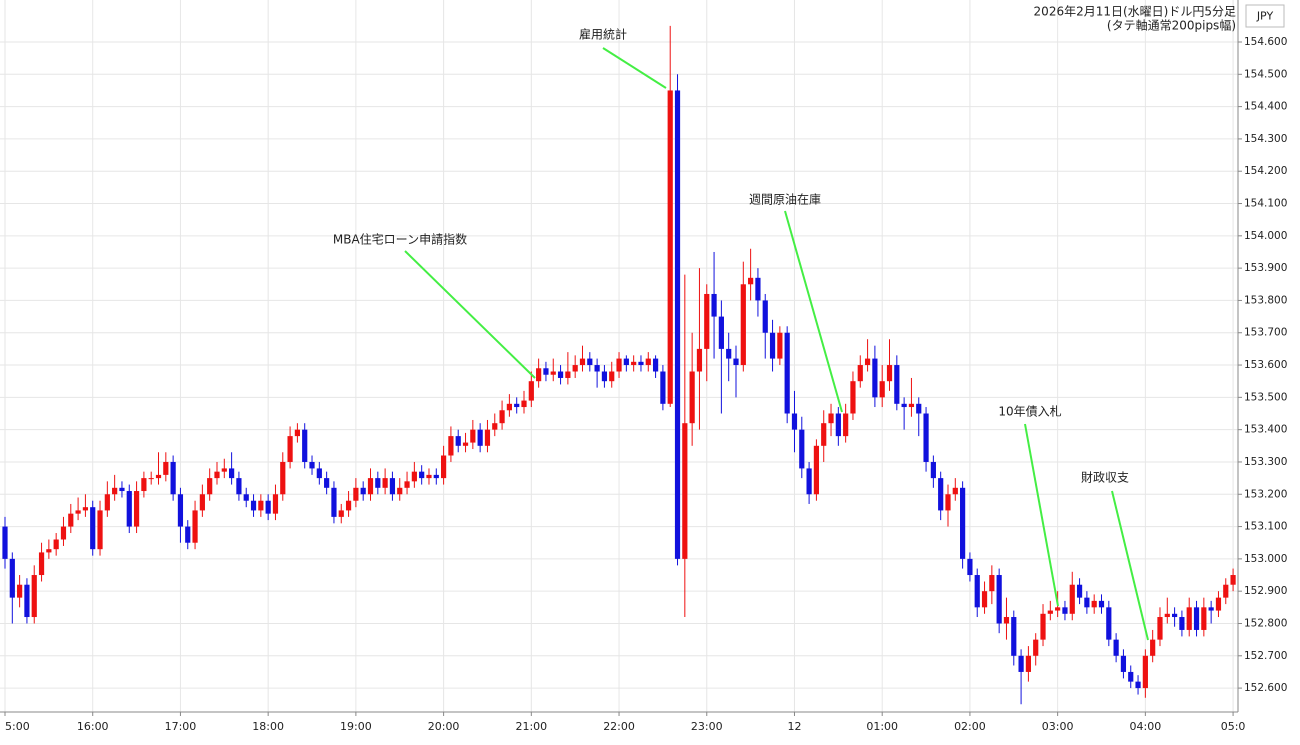 The width and height of the screenshot is (1300, 745). I want to click on chart-subtitle: (タテ軸通常200pips幅), so click(1171, 25).